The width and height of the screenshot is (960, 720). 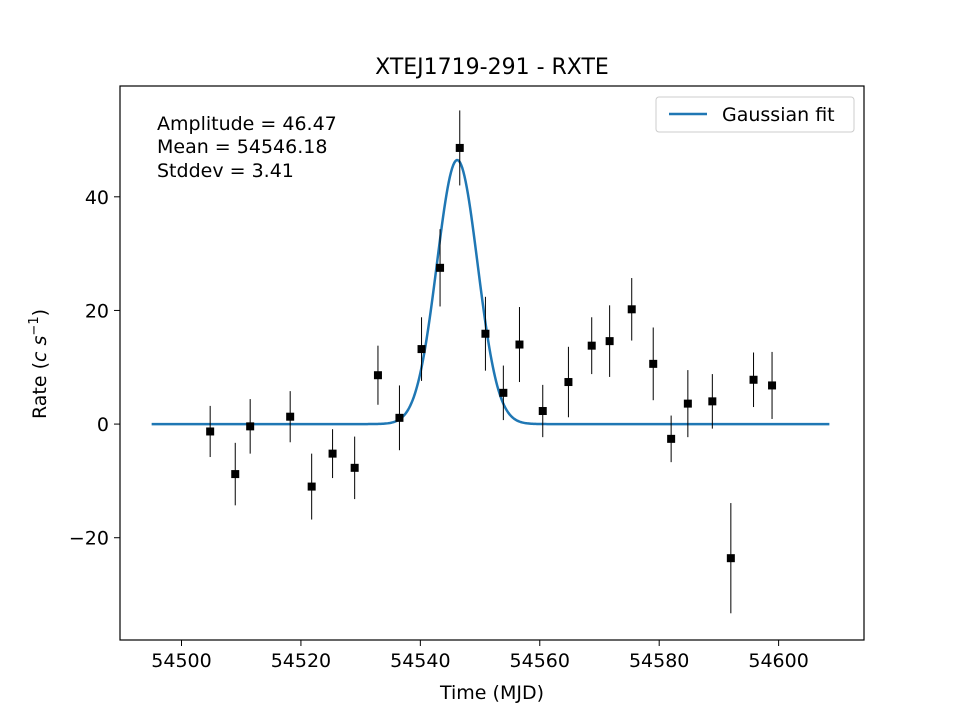 What do you see at coordinates (181, 661) in the screenshot?
I see `x-tick-label: 54500` at bounding box center [181, 661].